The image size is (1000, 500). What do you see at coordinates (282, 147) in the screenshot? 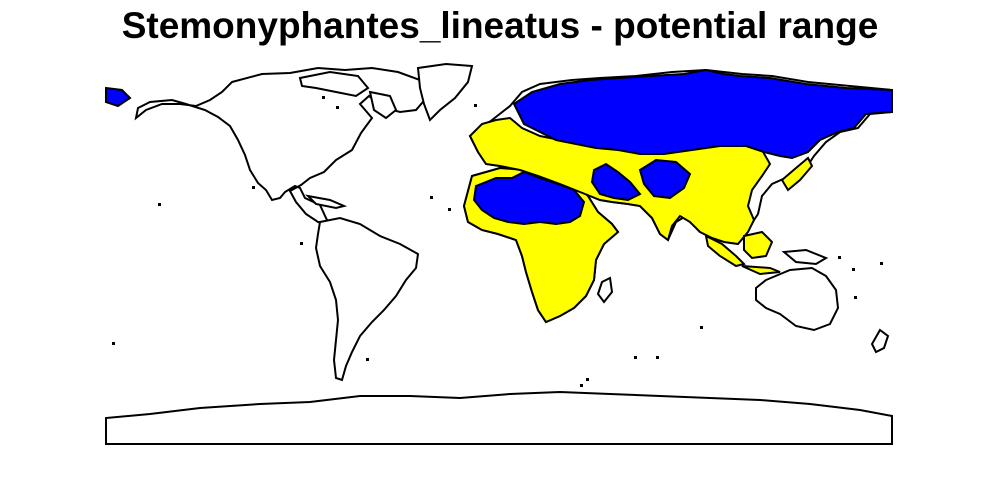
I see `north-america-landmass` at bounding box center [282, 147].